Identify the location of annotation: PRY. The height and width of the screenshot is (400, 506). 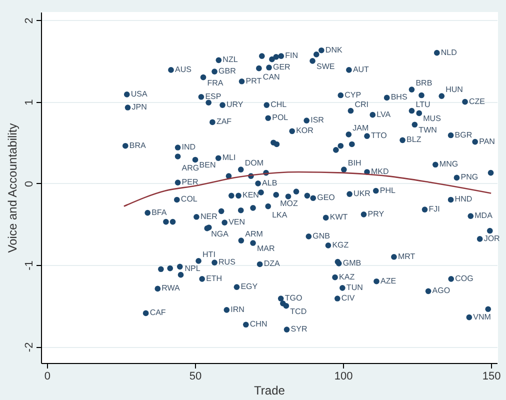
(376, 213).